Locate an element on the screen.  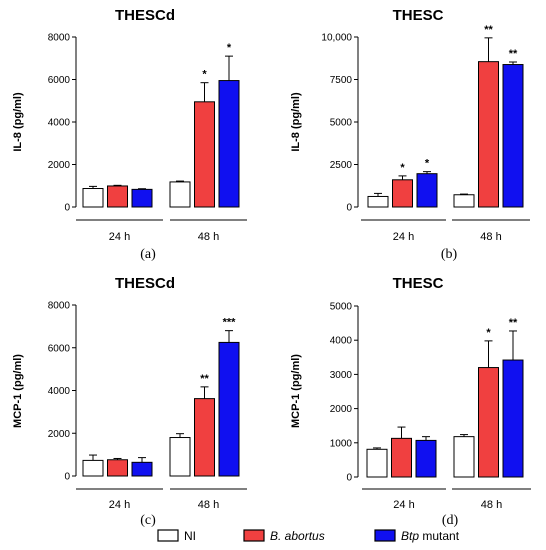
y-tick-label: 7500 is located at coordinates (341, 80).